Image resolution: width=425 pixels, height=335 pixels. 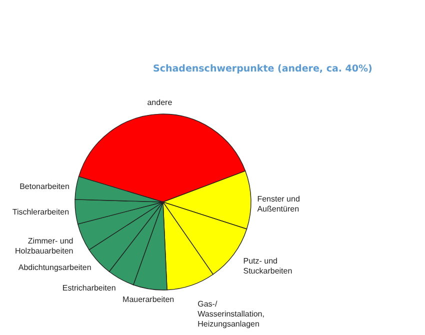 What do you see at coordinates (45, 186) in the screenshot?
I see `slice-label: Betonarbeiten` at bounding box center [45, 186].